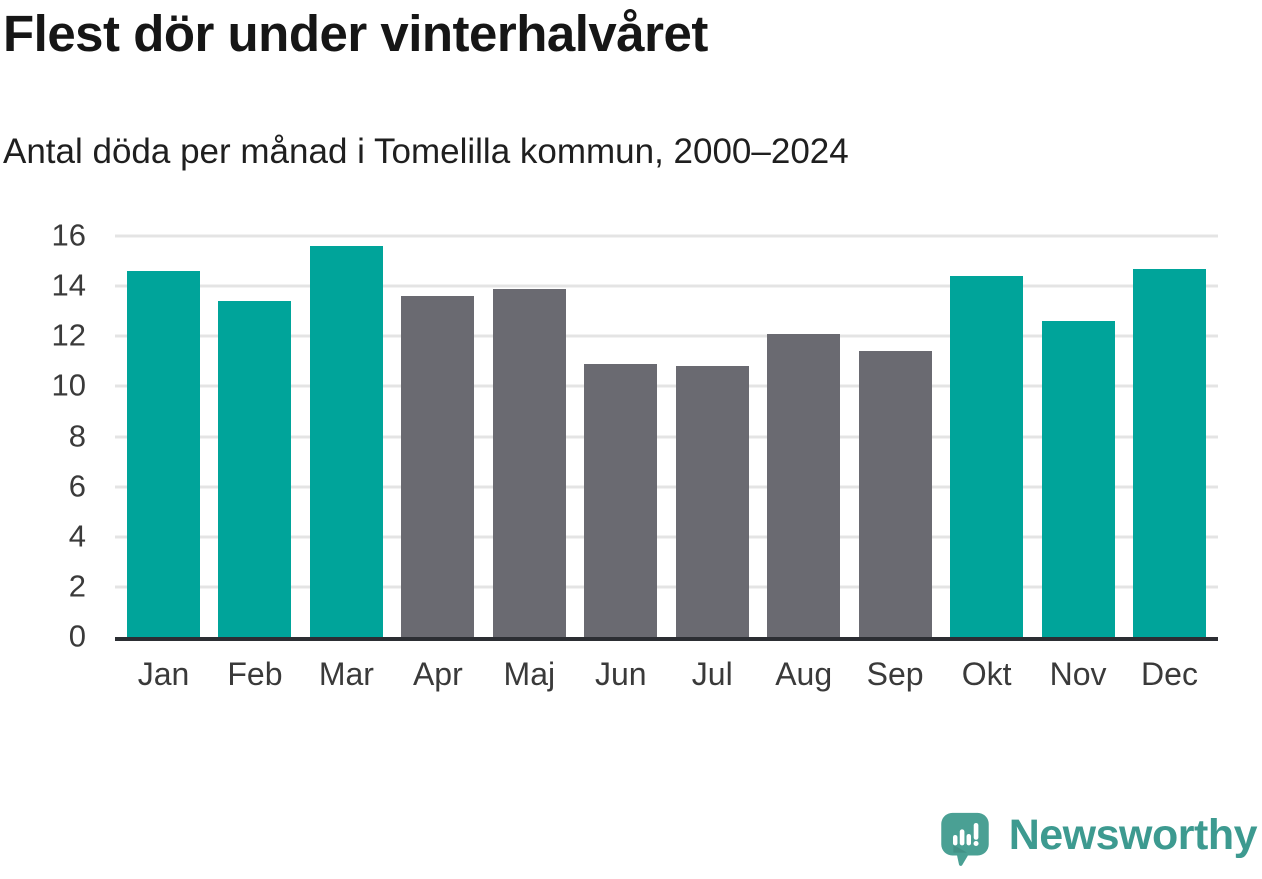 Image resolution: width=1262 pixels, height=879 pixels. Describe the element at coordinates (1169, 674) in the screenshot. I see `x-axis-label-dec: Dec` at that location.